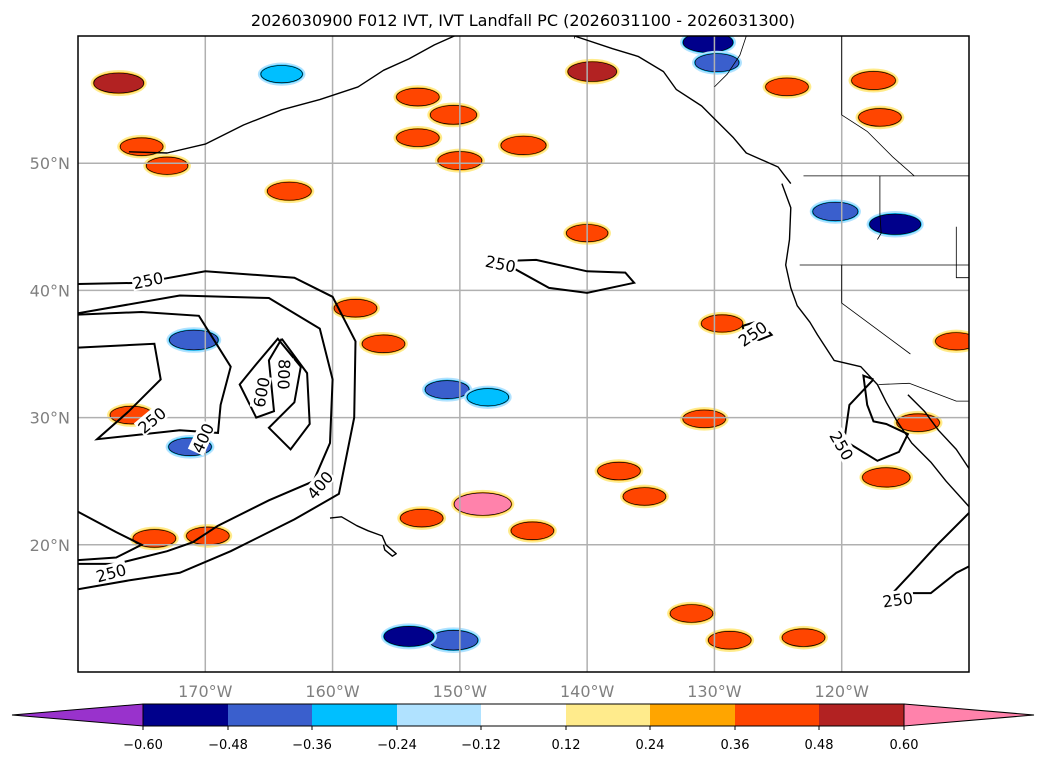  Describe the element at coordinates (735, 745) in the screenshot. I see `colorbar-tick-label: 0.36` at that location.